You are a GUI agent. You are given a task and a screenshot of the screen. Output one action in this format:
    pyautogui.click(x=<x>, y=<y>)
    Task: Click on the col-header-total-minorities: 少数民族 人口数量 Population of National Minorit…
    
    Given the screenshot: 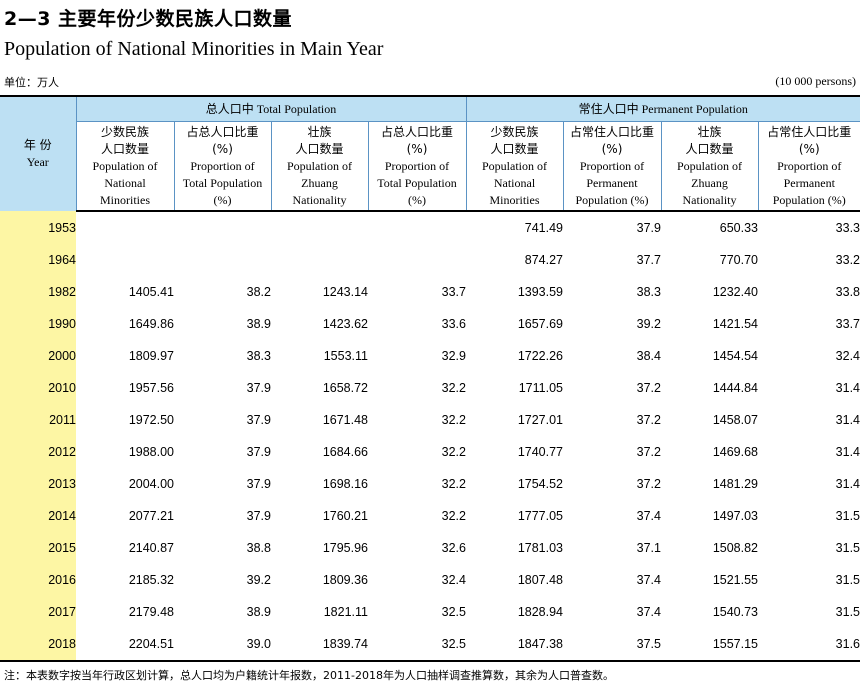 What is the action you would take?
    pyautogui.click(x=124, y=166)
    